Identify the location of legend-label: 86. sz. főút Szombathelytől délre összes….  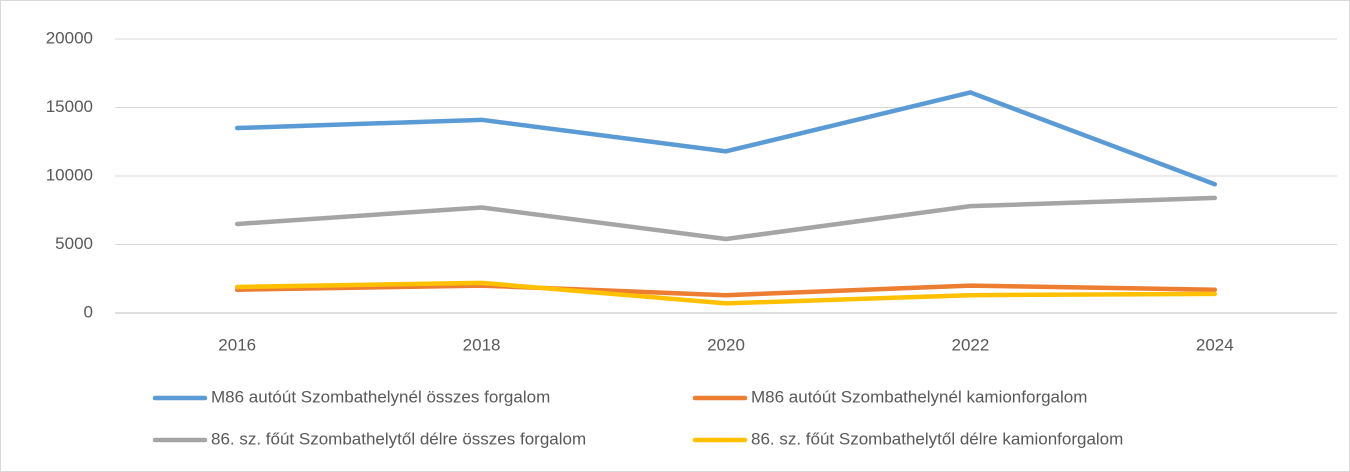
(398, 438).